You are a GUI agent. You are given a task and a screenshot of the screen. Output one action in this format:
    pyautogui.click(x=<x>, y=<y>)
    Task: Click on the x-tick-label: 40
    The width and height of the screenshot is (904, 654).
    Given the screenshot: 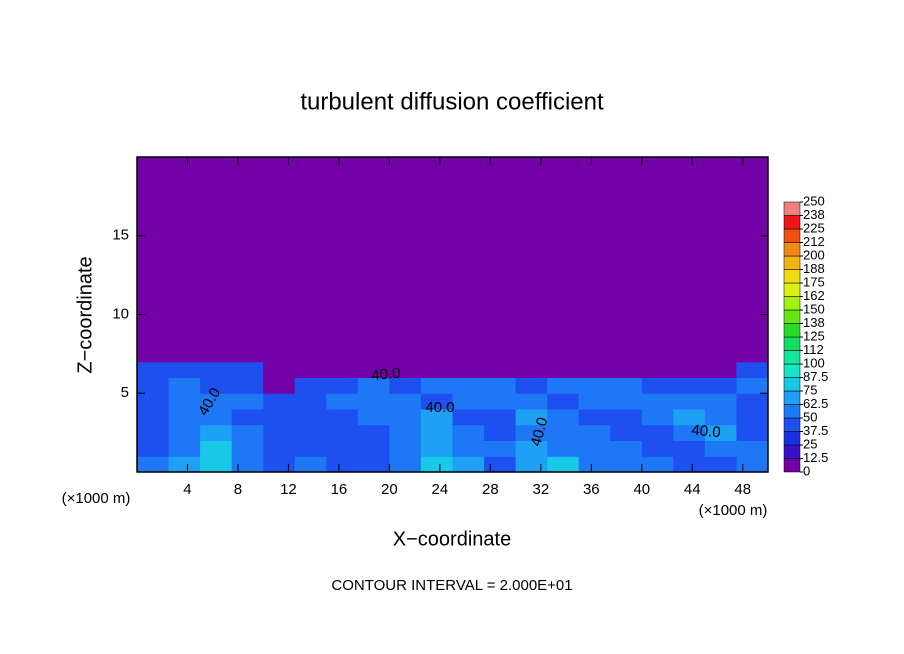 What is the action you would take?
    pyautogui.click(x=641, y=489)
    